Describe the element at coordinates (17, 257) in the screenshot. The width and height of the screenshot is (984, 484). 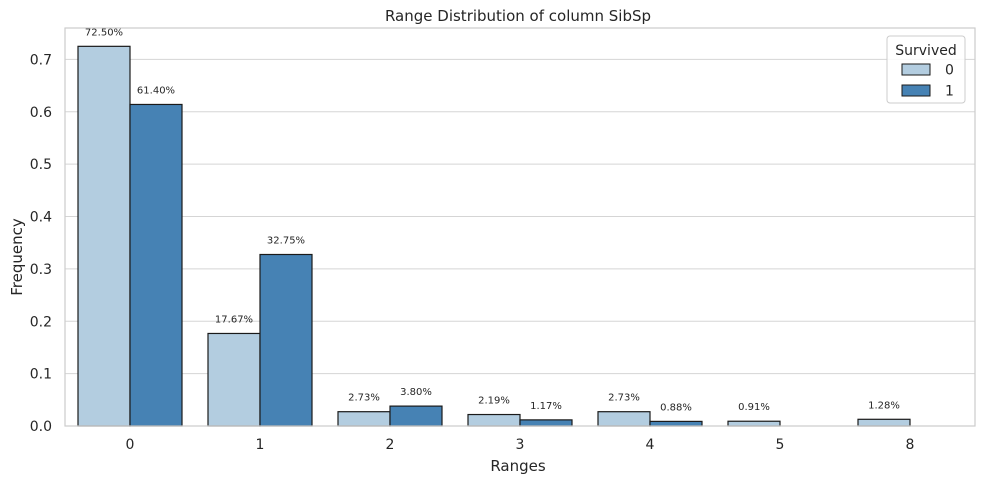
I see `y-axis-label: Frequency` at that location.